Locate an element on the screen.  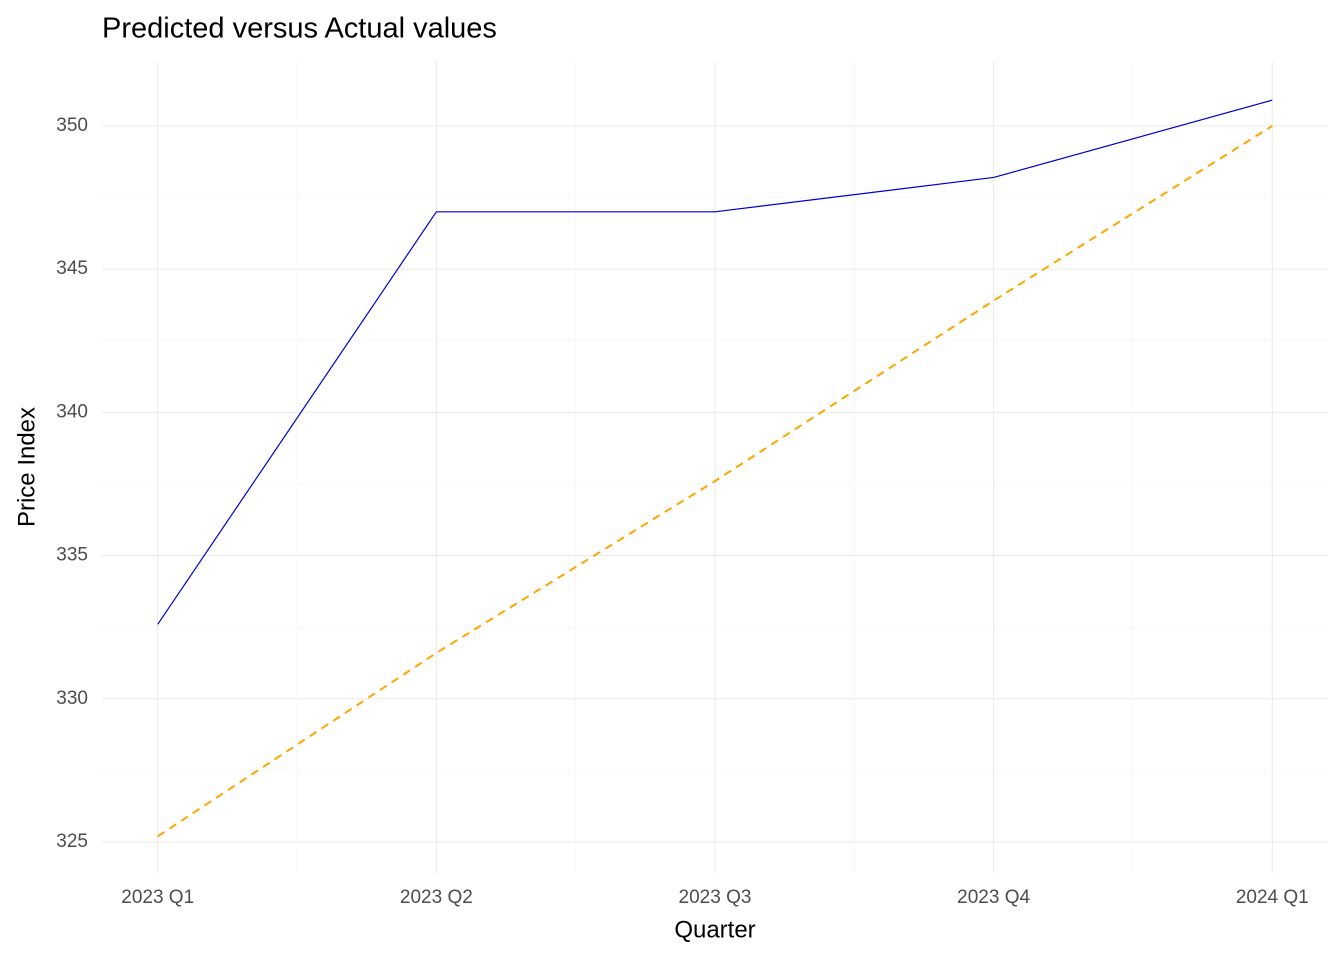
x-tick-label: 2023 Q3 is located at coordinates (715, 897).